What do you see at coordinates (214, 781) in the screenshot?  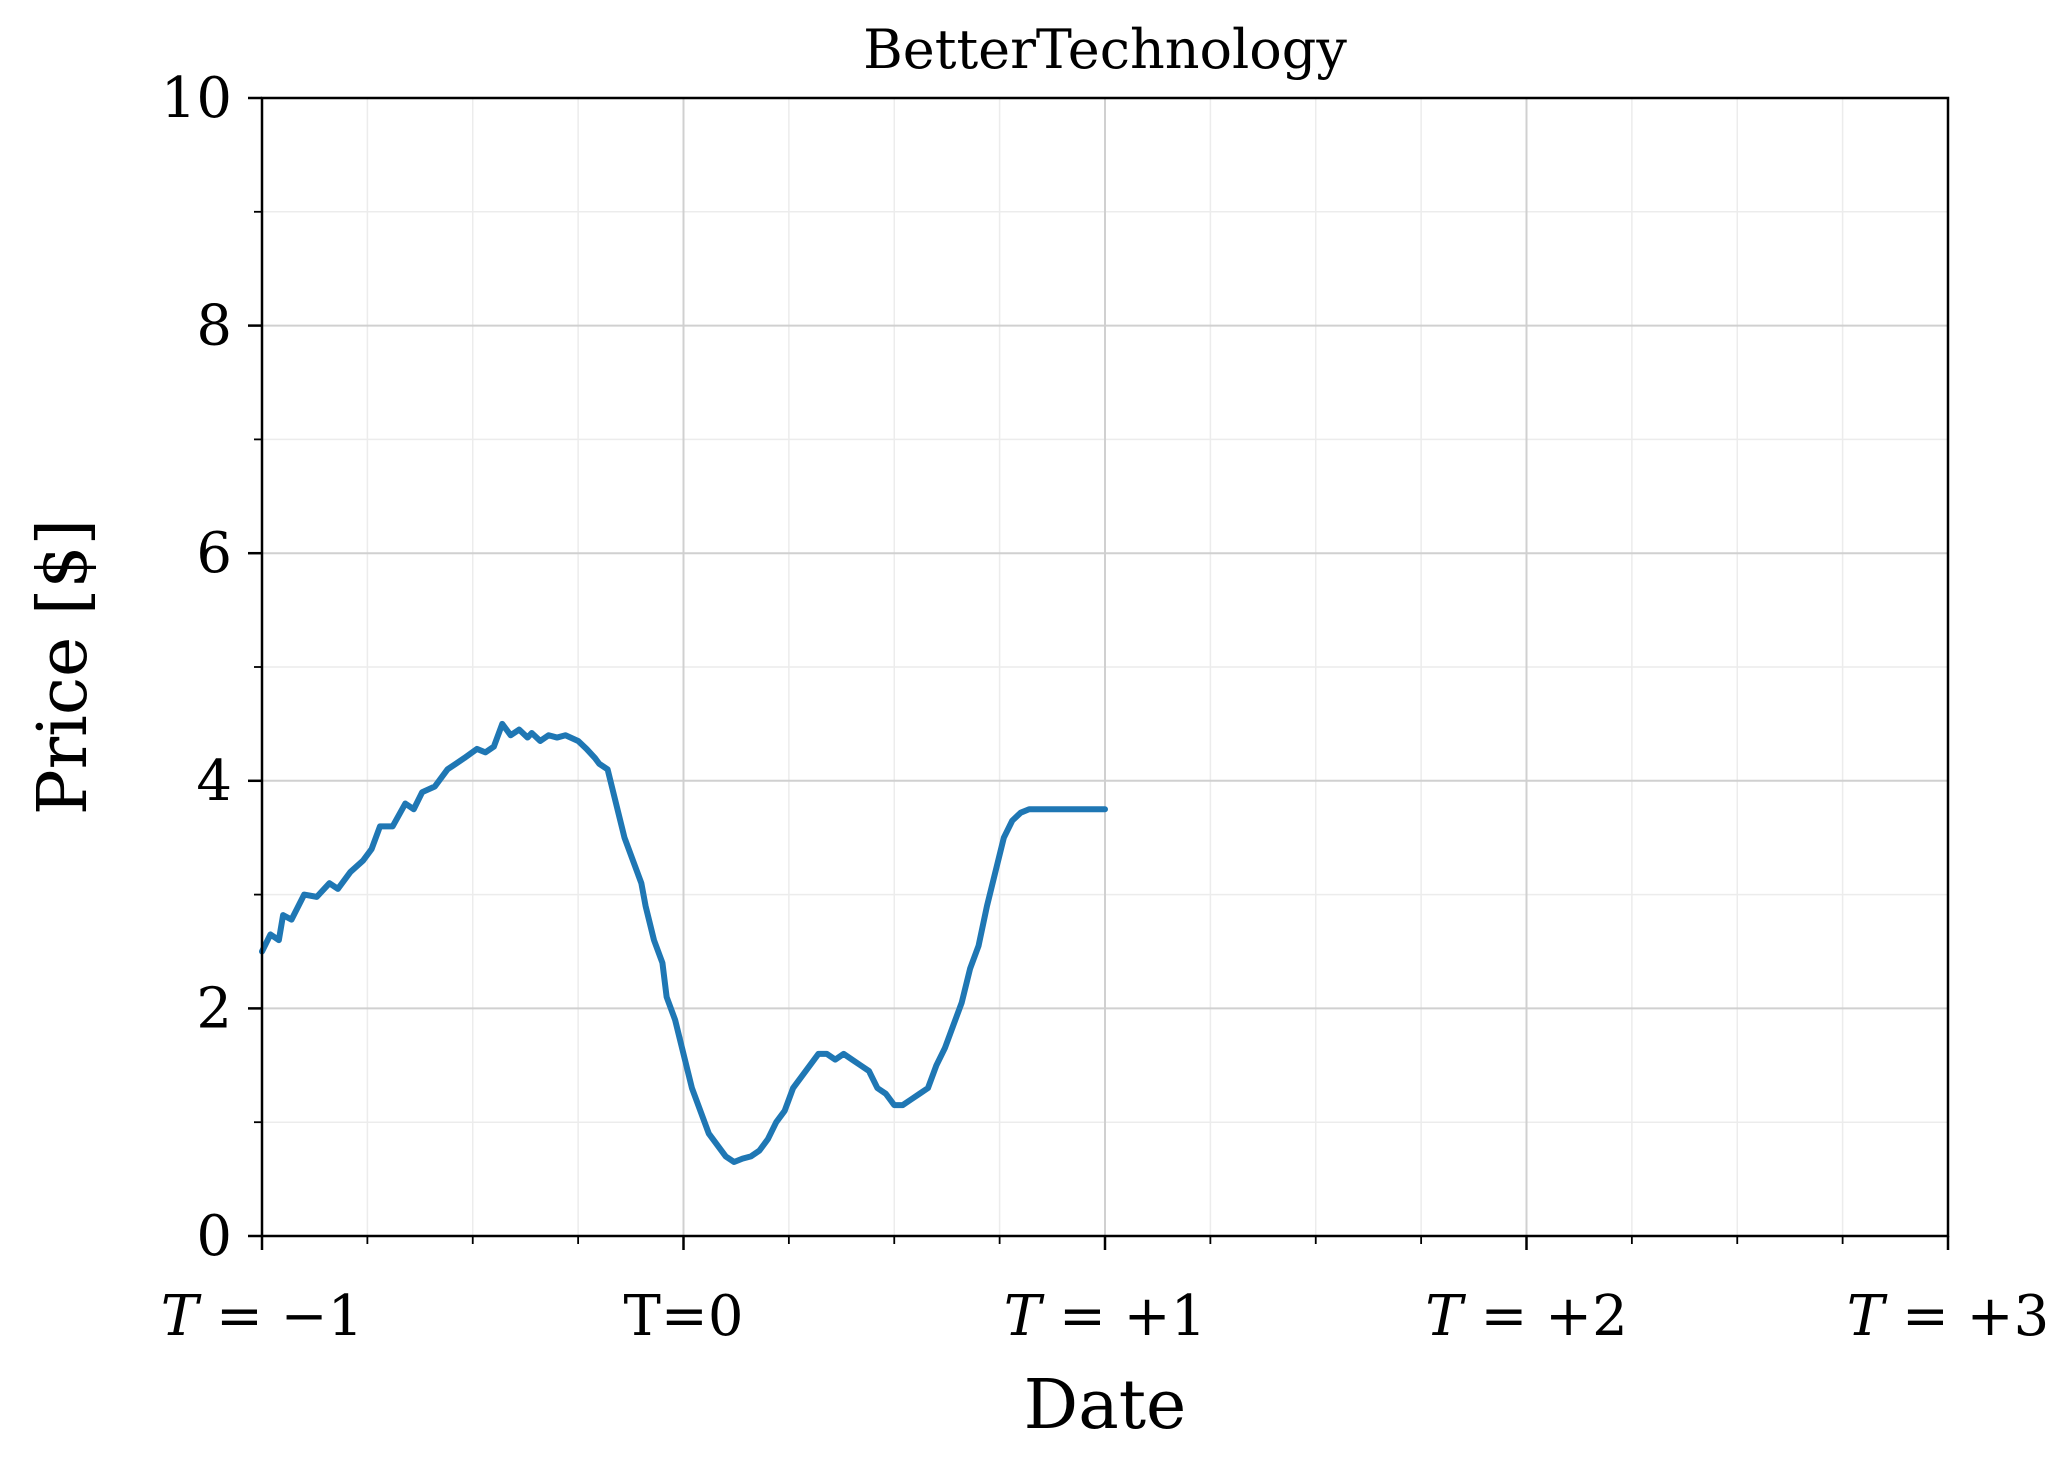 I see `y-tick-label: 4` at bounding box center [214, 781].